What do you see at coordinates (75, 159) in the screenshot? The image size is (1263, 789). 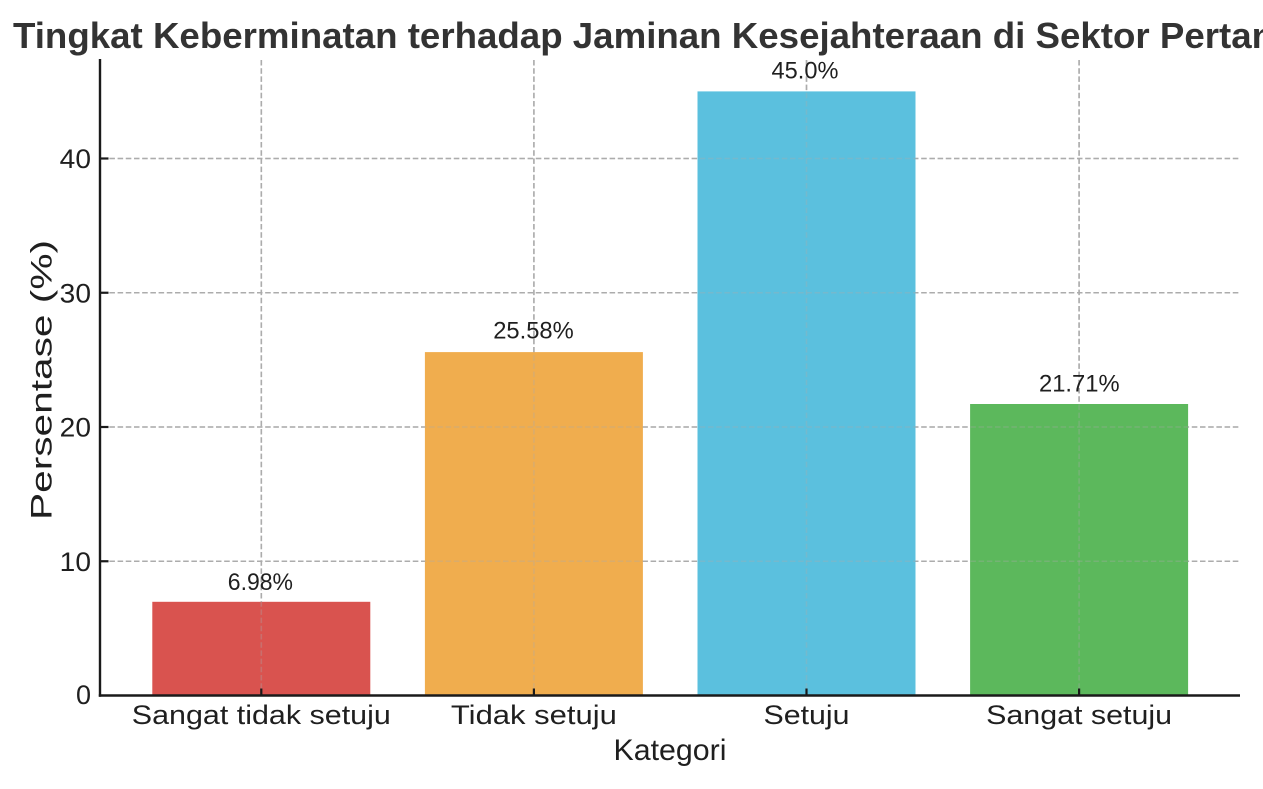 I see `svg-text: 40` at bounding box center [75, 159].